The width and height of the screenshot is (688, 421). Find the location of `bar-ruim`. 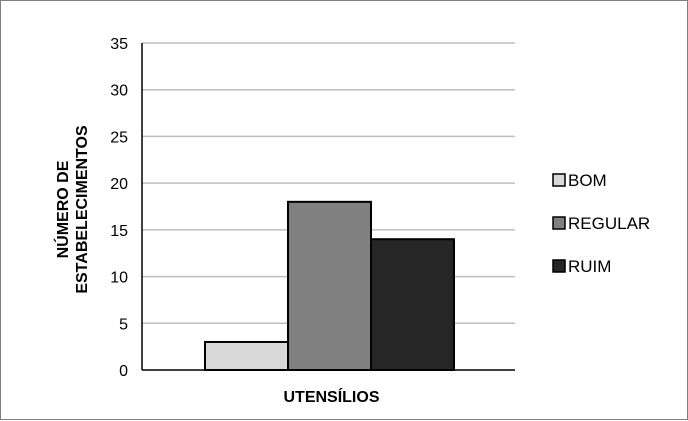

bar-ruim is located at coordinates (412, 304).